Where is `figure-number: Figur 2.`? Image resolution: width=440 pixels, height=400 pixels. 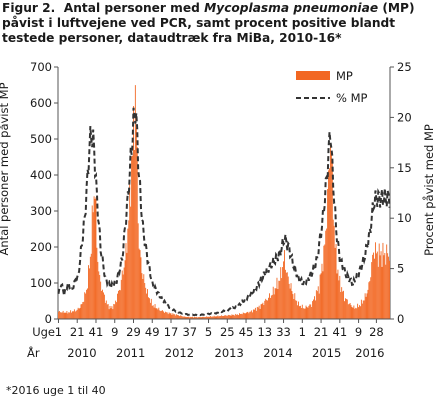 figure-number: Figur 2. is located at coordinates (29, 8).